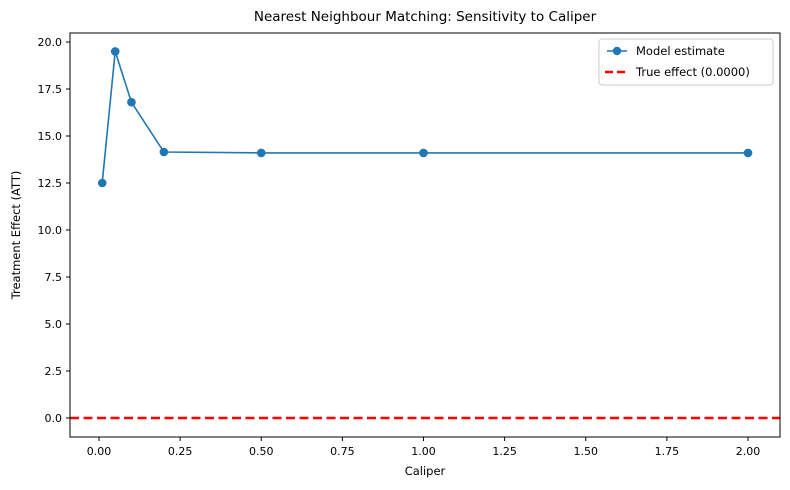  Describe the element at coordinates (54, 371) in the screenshot. I see `y-tick-label: 2.5` at that location.